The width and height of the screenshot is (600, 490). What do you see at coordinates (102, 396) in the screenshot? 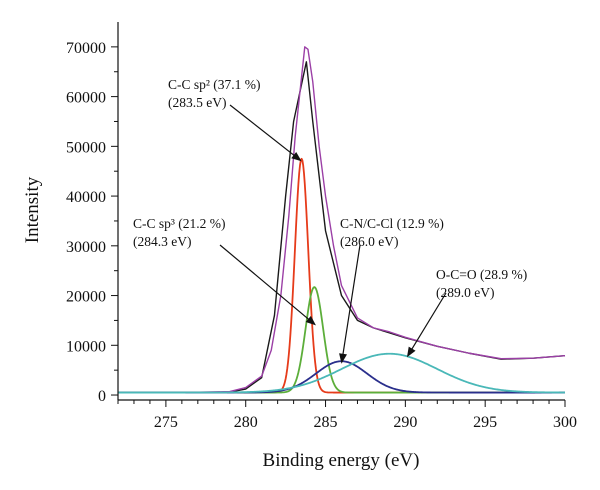
I see `y-tick-label: 0` at bounding box center [102, 396].